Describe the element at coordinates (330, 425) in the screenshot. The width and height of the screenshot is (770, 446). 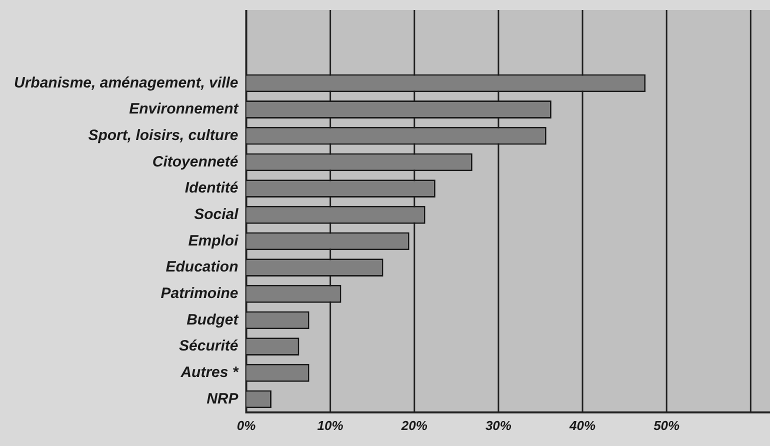
I see `x-tick-label: 10%` at that location.